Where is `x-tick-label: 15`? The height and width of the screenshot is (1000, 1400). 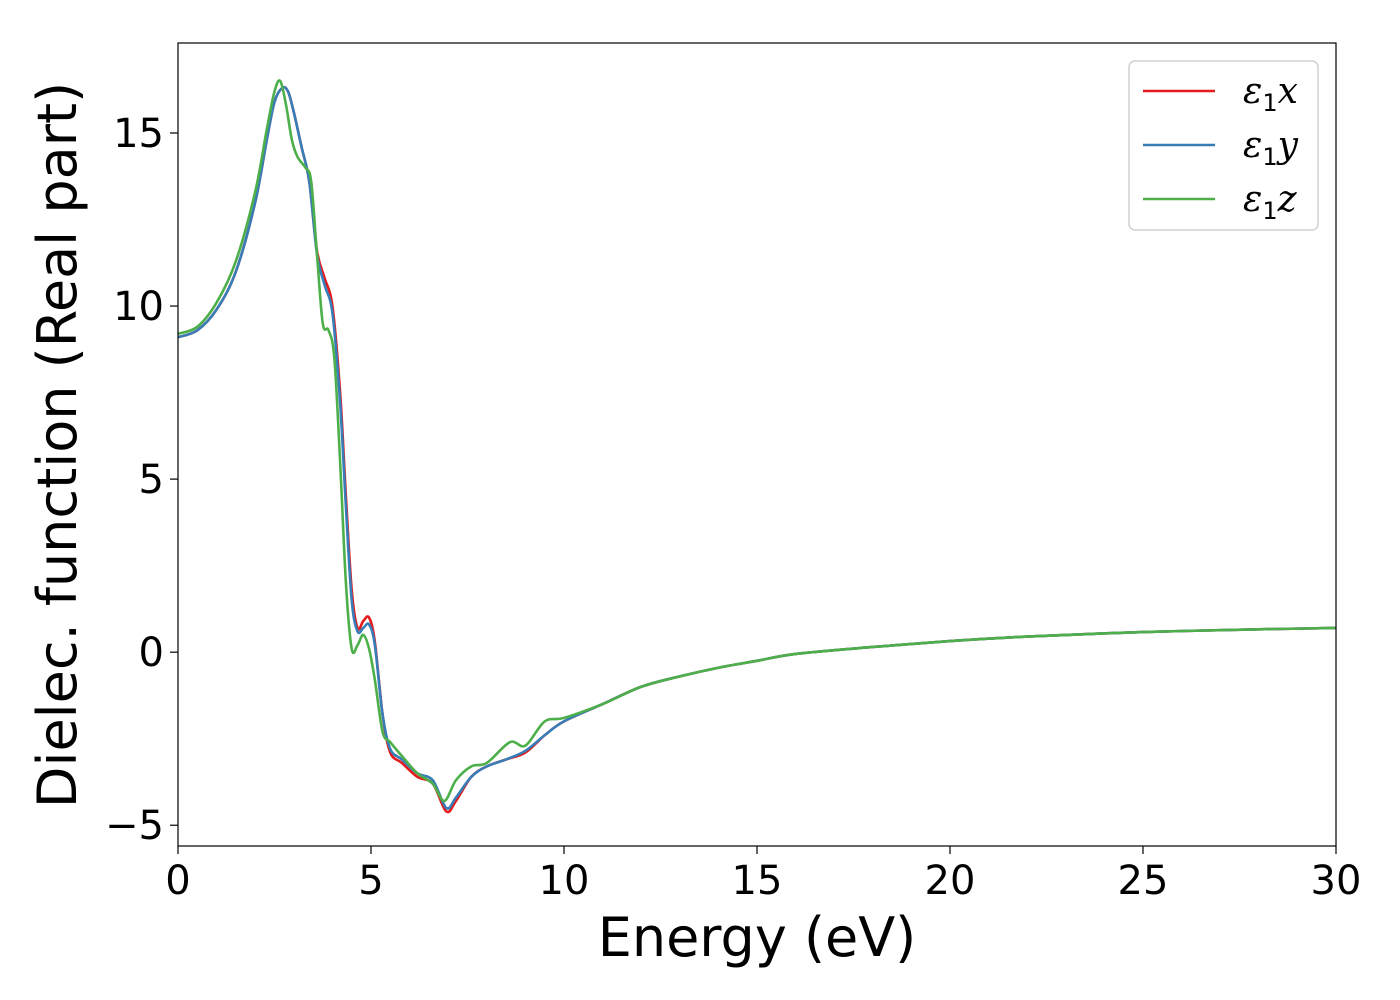 x-tick-label: 15 is located at coordinates (757, 881).